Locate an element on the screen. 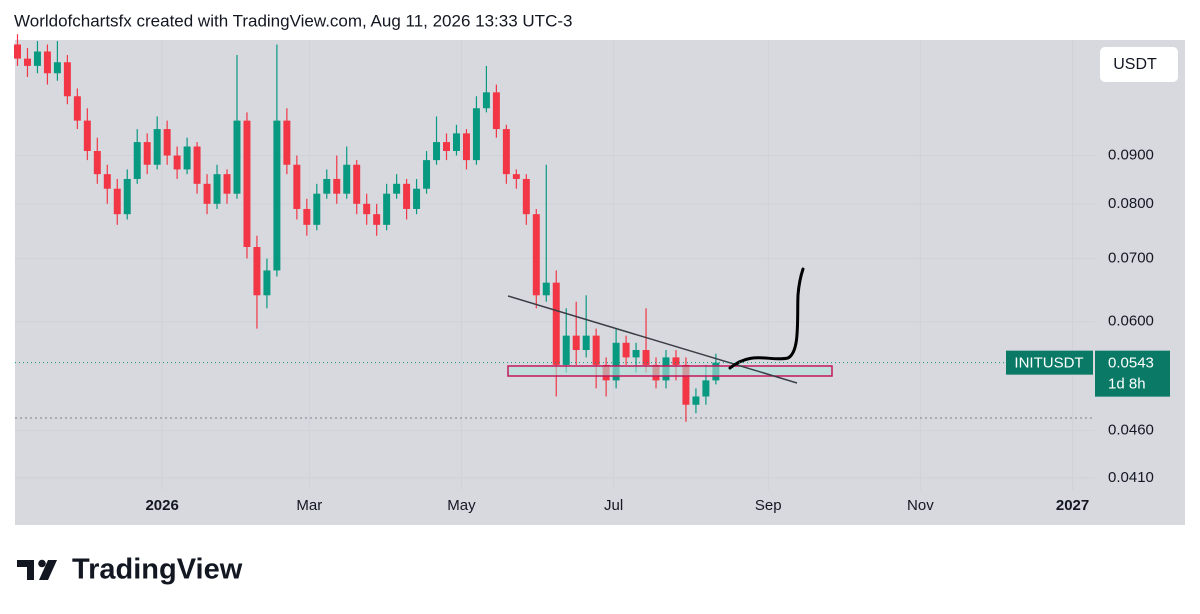 The height and width of the screenshot is (614, 1200). y-tick-label: 0.0800 is located at coordinates (1131, 203).